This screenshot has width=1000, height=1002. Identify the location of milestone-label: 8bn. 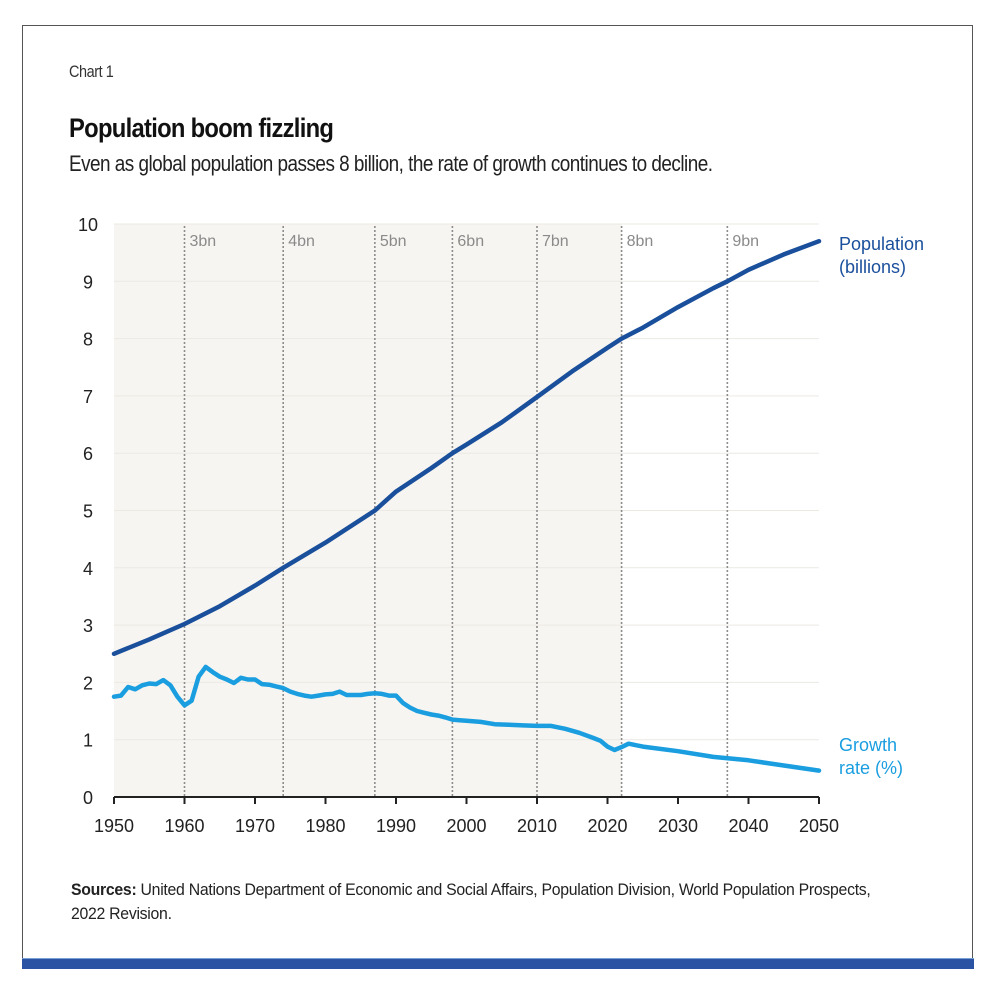
(640, 241).